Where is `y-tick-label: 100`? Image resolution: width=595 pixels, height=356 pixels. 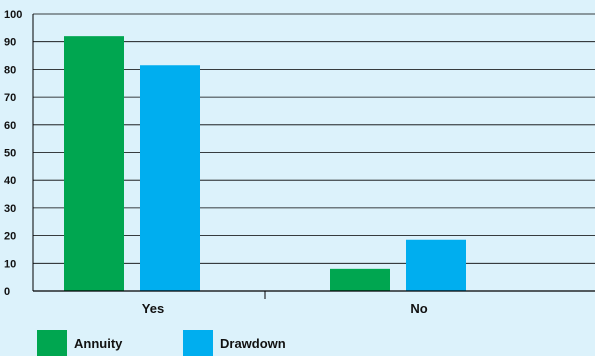
y-tick-label: 100 is located at coordinates (13, 15).